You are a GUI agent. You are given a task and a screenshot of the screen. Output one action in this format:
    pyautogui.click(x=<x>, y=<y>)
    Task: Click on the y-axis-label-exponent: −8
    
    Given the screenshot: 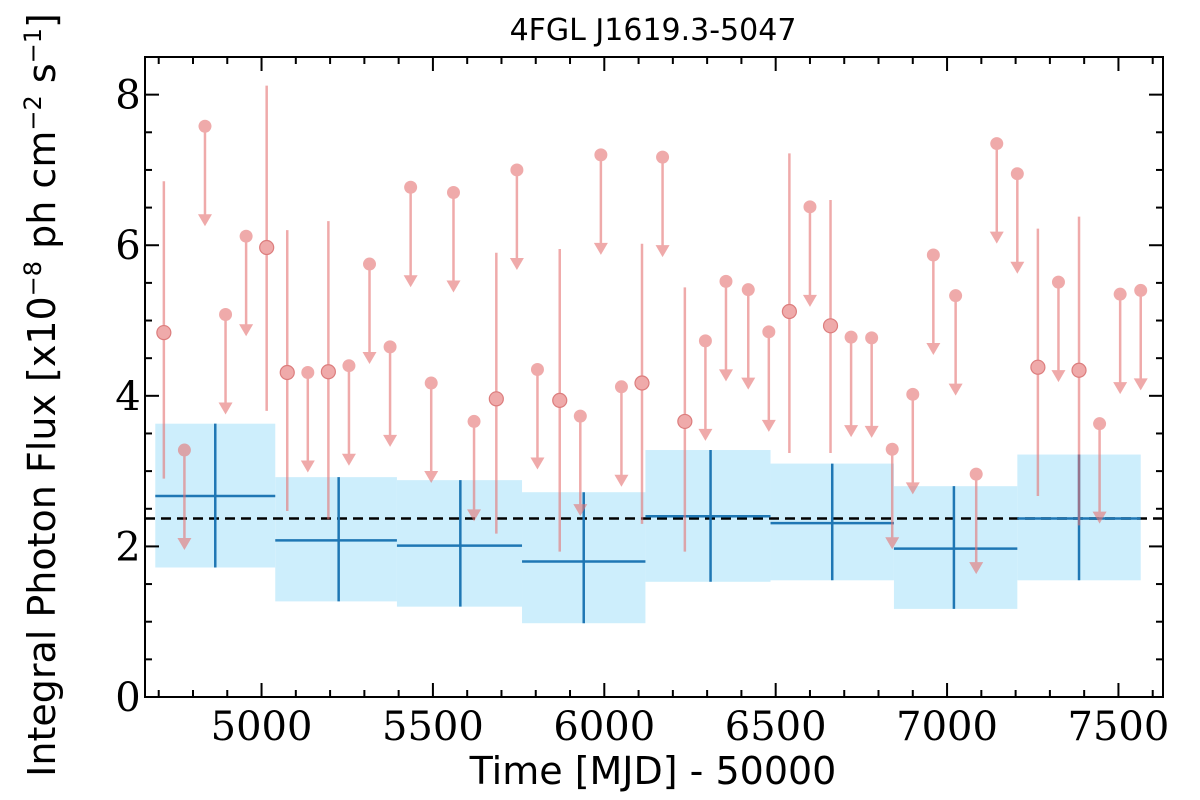 What is the action you would take?
    pyautogui.click(x=33, y=278)
    